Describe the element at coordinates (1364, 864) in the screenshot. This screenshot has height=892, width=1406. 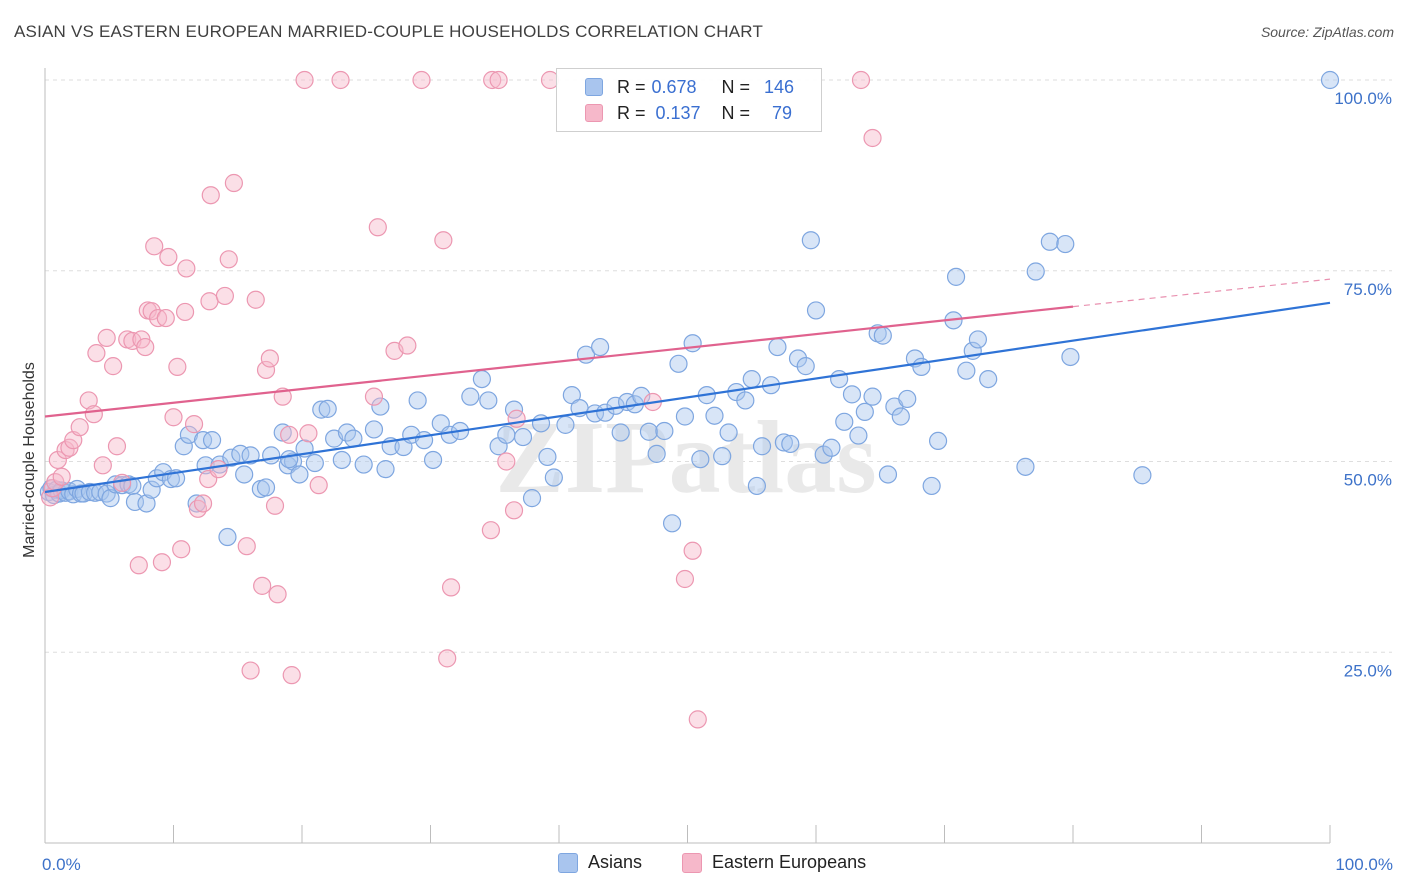
I see `x-tick-label-max: 100.0%` at that location.